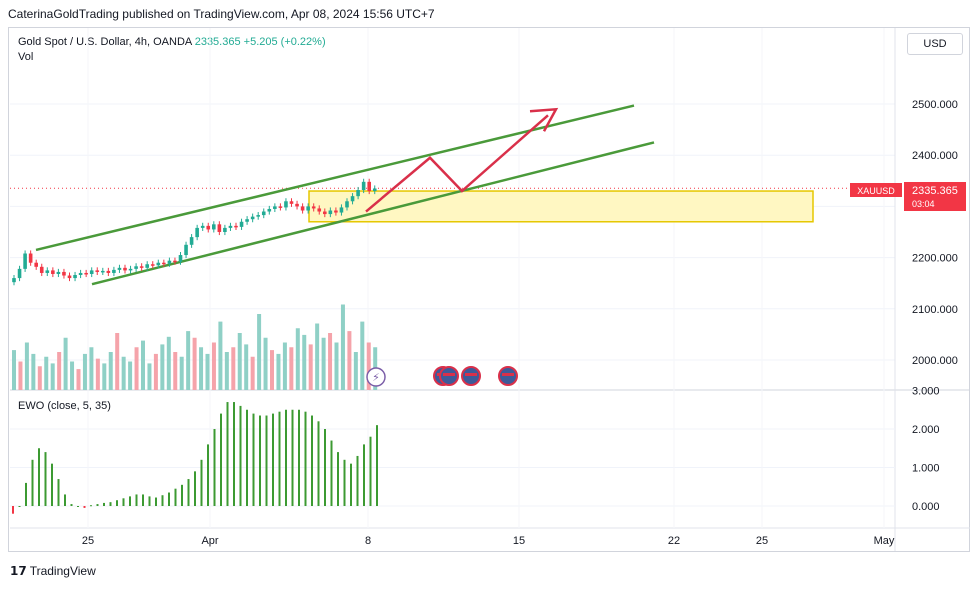  I want to click on event-icons: ⚡, so click(442, 376).